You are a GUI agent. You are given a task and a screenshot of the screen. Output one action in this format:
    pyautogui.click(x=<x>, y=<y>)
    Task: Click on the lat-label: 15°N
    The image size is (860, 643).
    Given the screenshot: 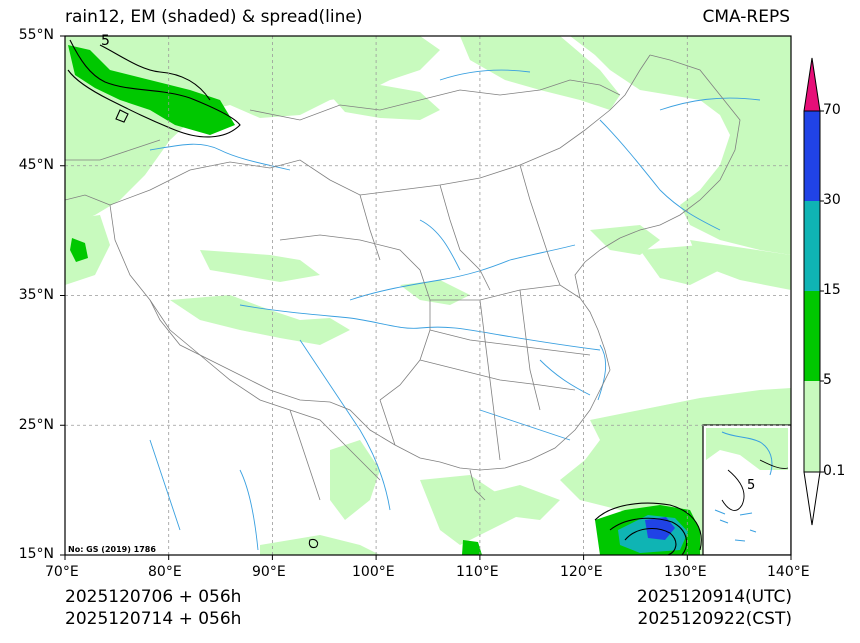 What is the action you would take?
    pyautogui.click(x=36, y=554)
    